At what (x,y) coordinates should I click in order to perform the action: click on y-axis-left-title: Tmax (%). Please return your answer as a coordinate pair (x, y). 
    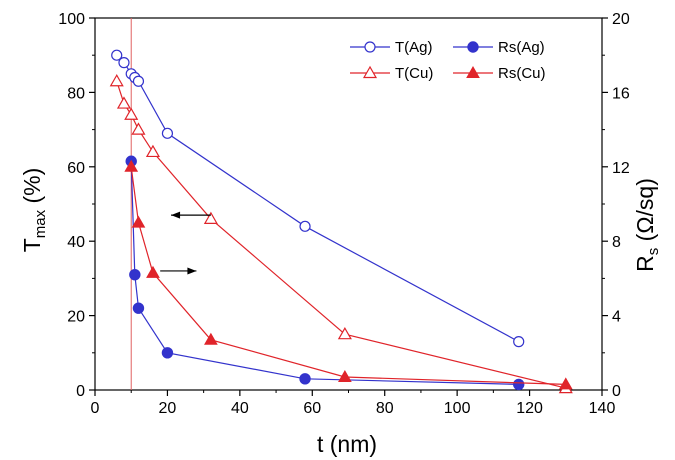
    Looking at the image, I should click on (34, 210).